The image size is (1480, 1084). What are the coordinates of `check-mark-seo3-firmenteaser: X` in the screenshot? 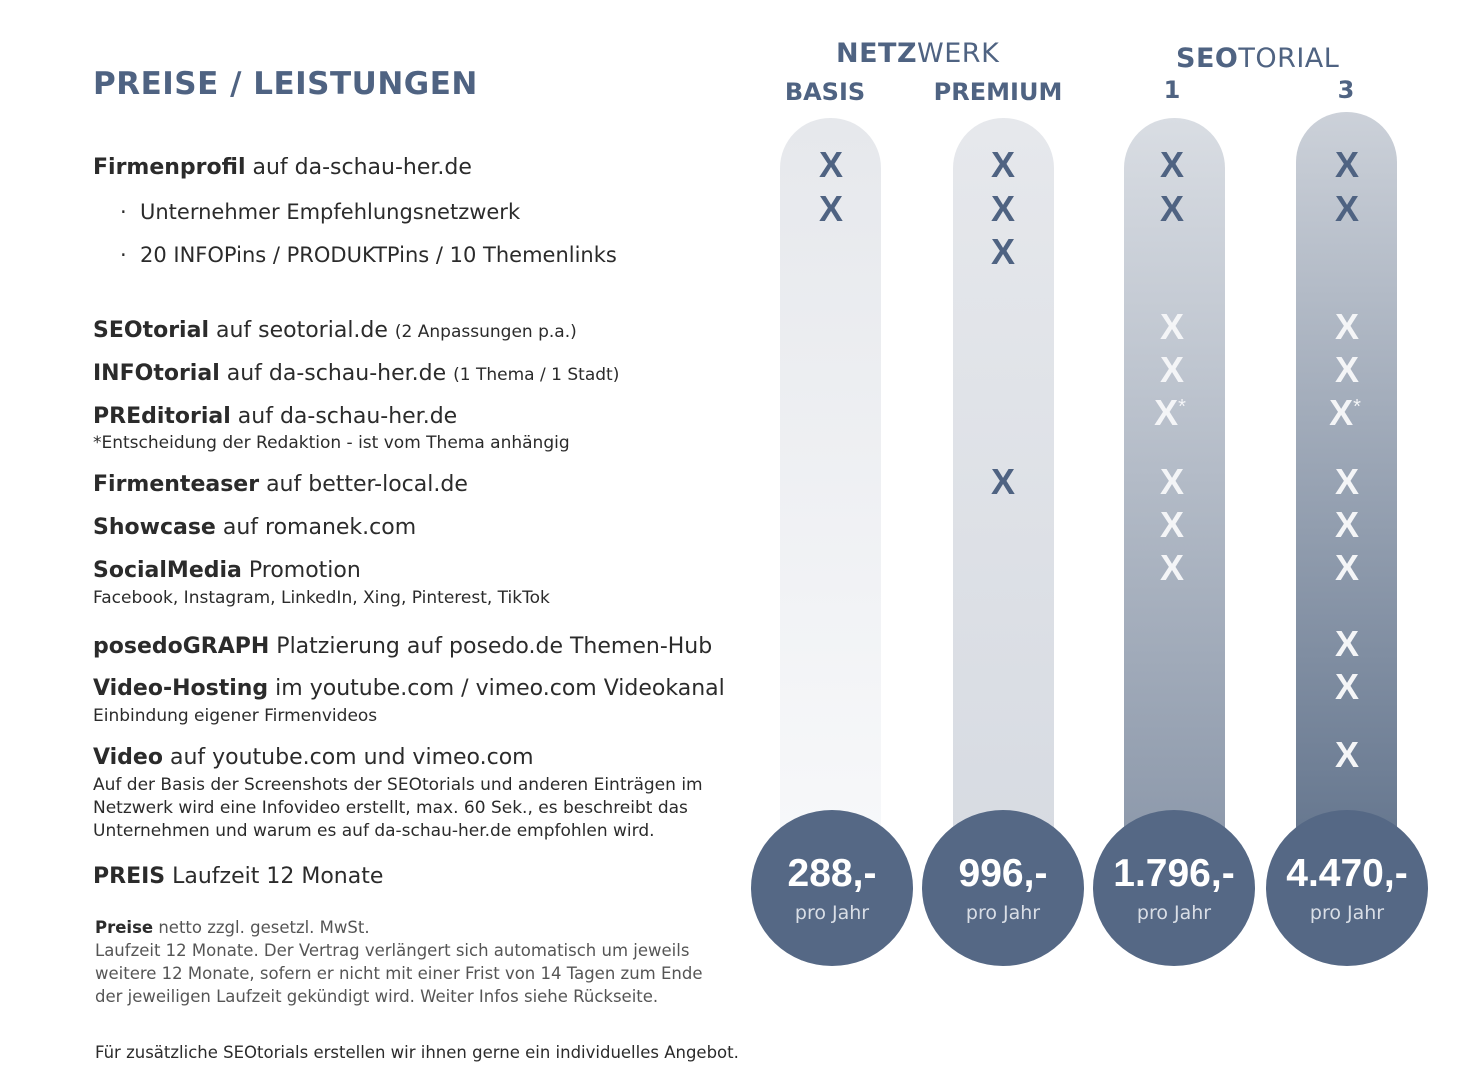 It's located at (1346, 481).